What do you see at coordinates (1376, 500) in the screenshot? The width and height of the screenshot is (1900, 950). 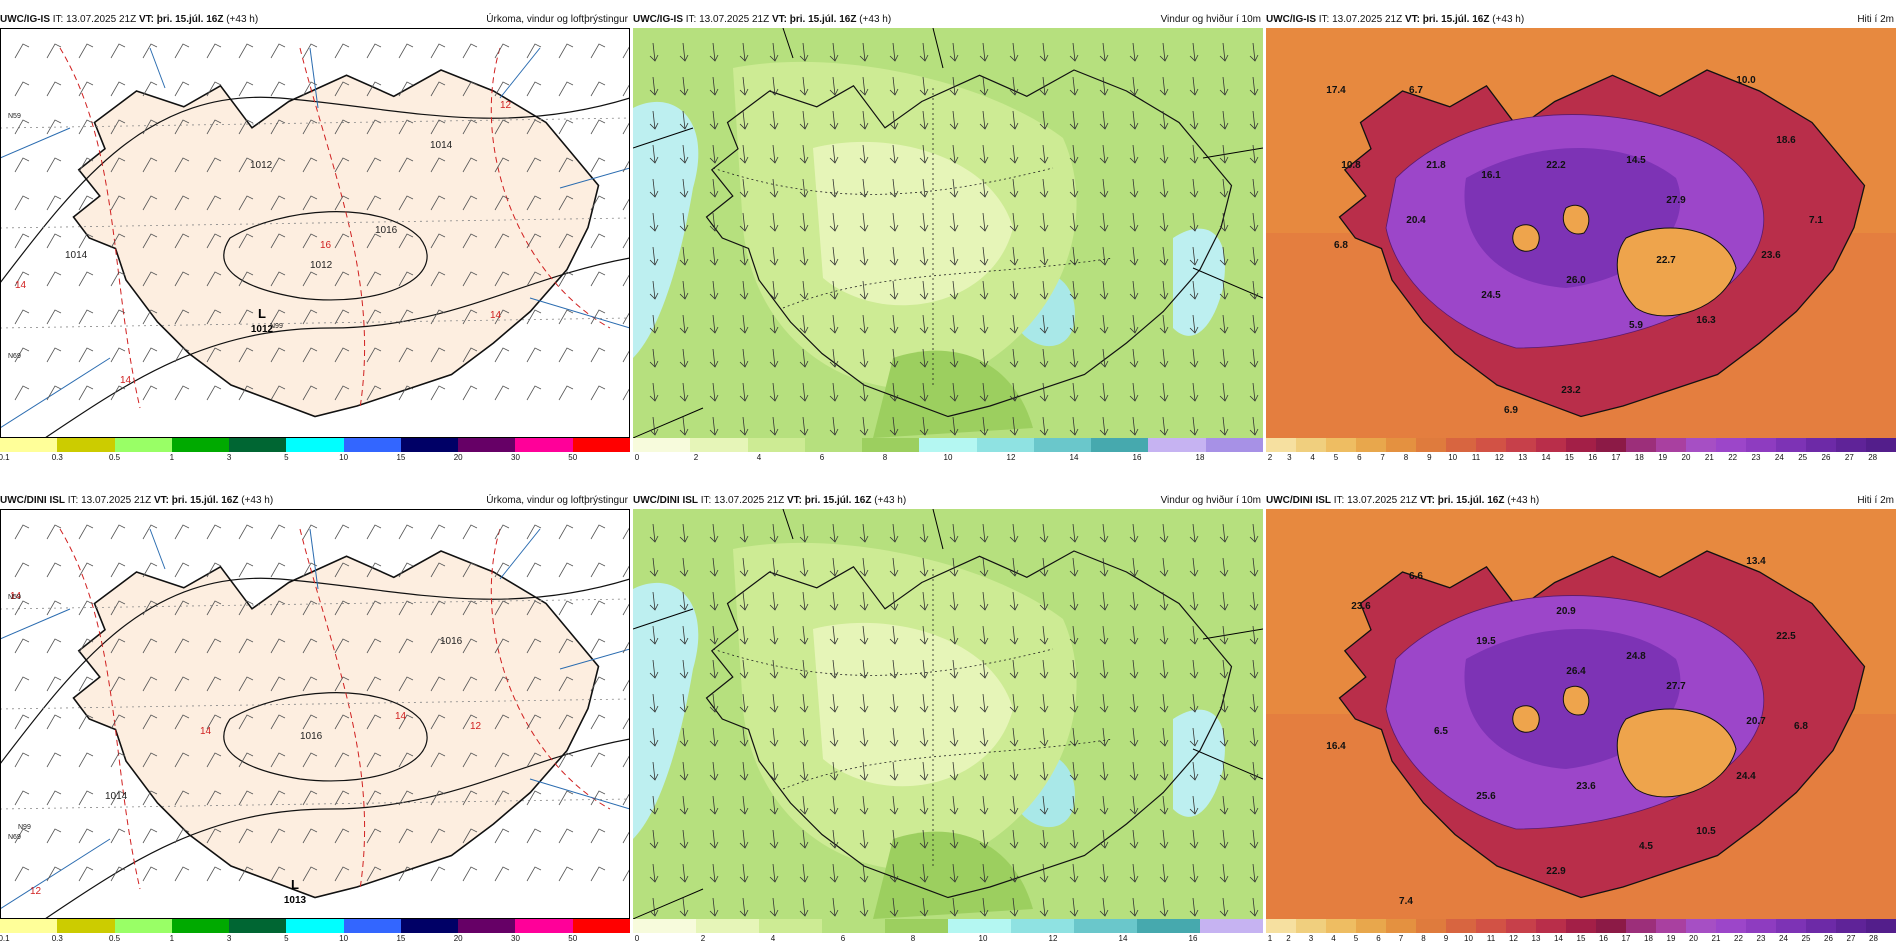 I see `init-time: IT: 13.07.2025 21Z` at bounding box center [1376, 500].